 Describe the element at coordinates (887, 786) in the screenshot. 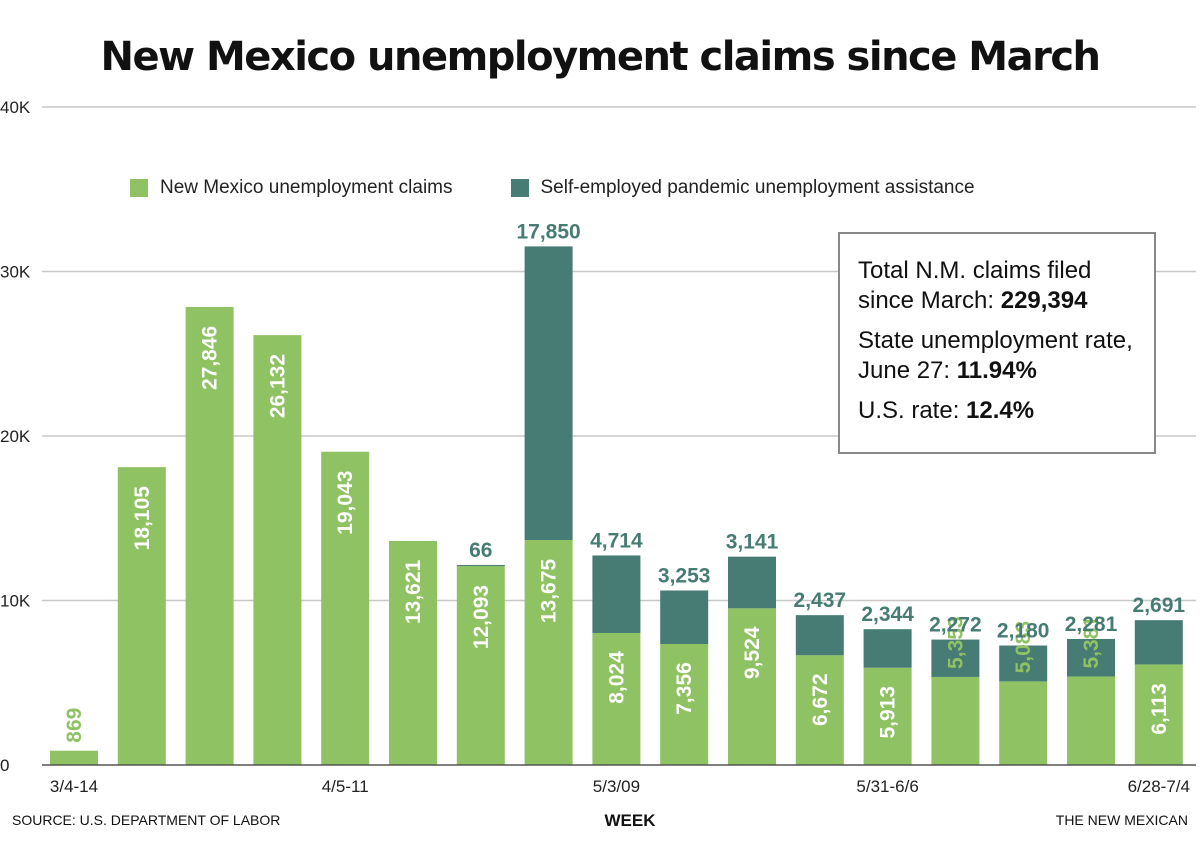

I see `x-tick-label: 5/31-6/6` at that location.